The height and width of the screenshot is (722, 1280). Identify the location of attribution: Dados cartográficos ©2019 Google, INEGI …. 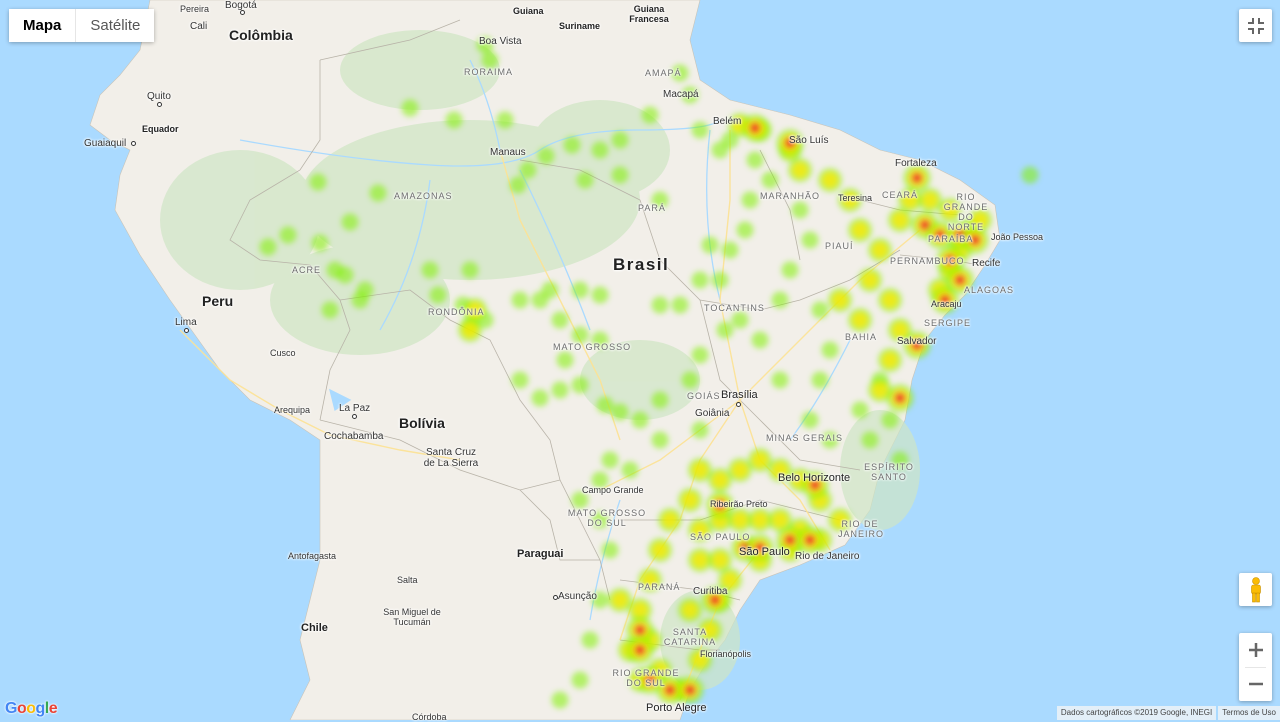
(1168, 713).